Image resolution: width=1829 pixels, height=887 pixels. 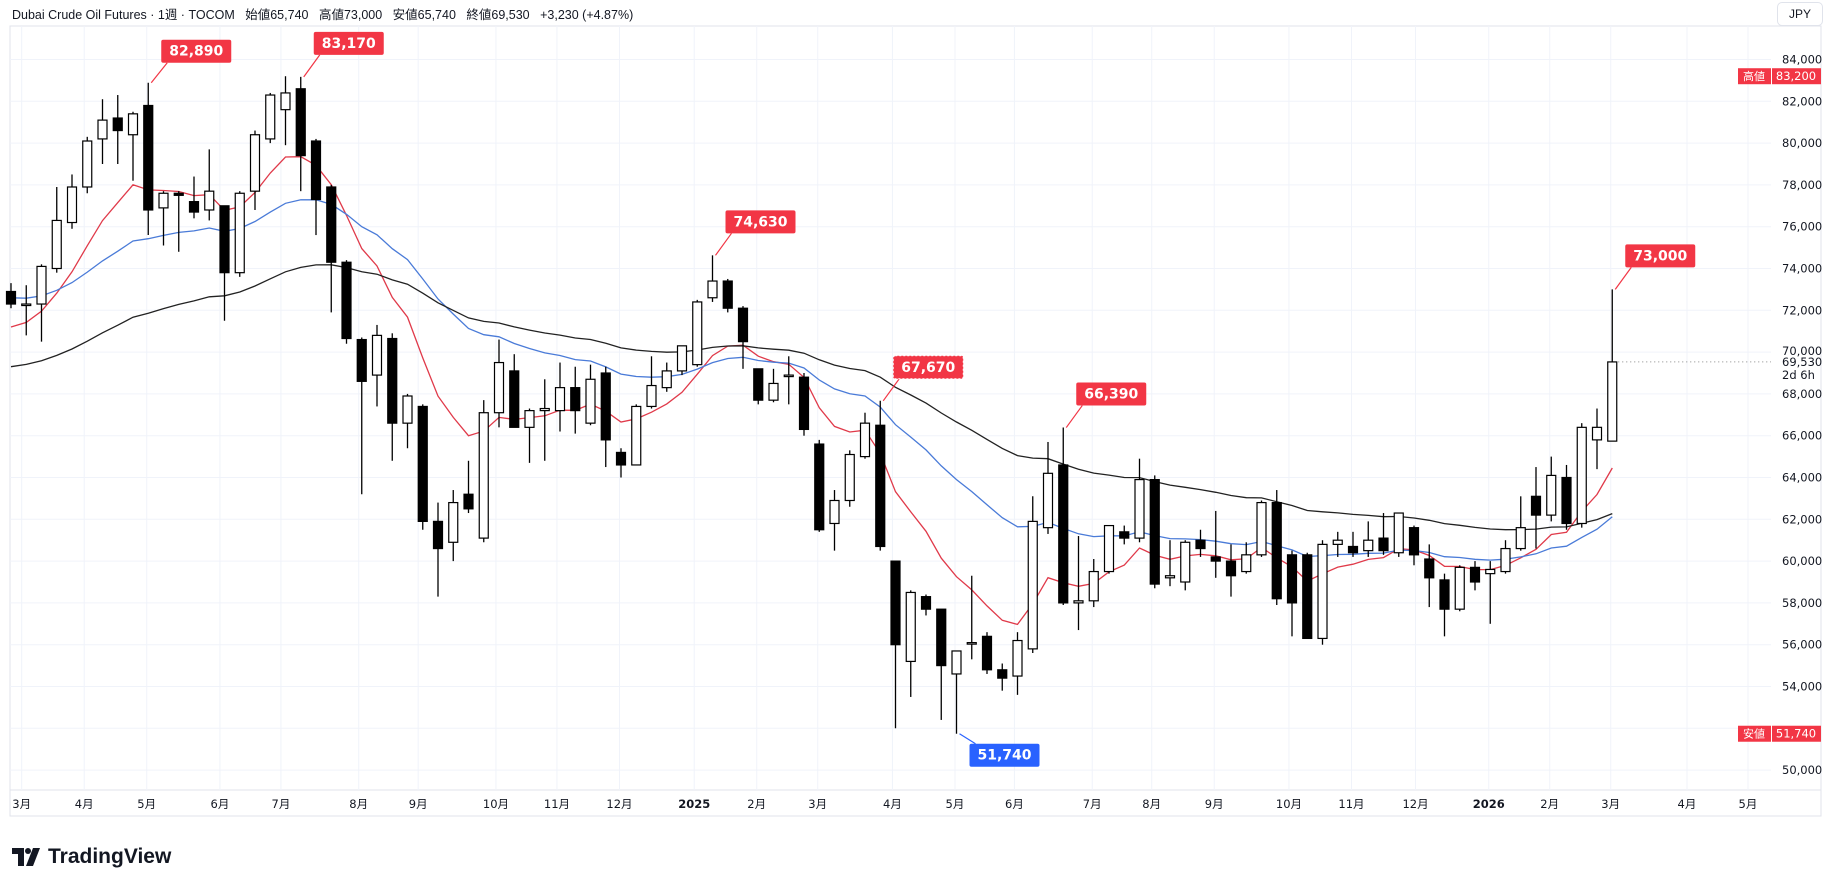 I want to click on y-tick-label: 84,000, so click(x=1802, y=60).